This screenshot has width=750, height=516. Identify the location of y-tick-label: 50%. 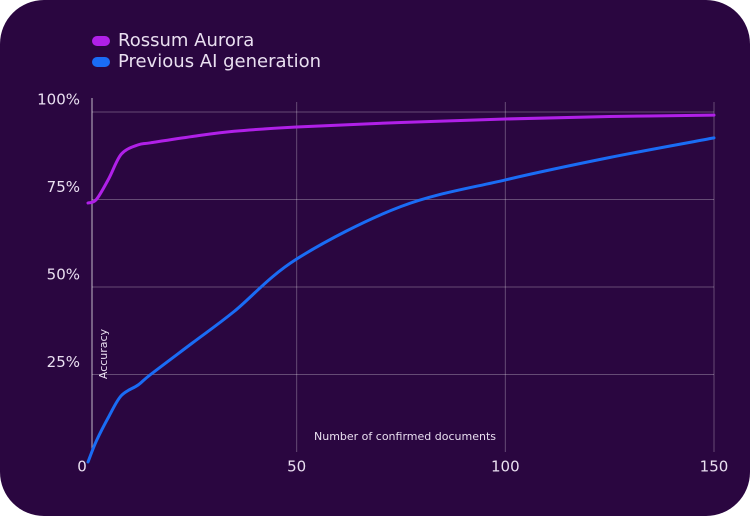
(63, 275).